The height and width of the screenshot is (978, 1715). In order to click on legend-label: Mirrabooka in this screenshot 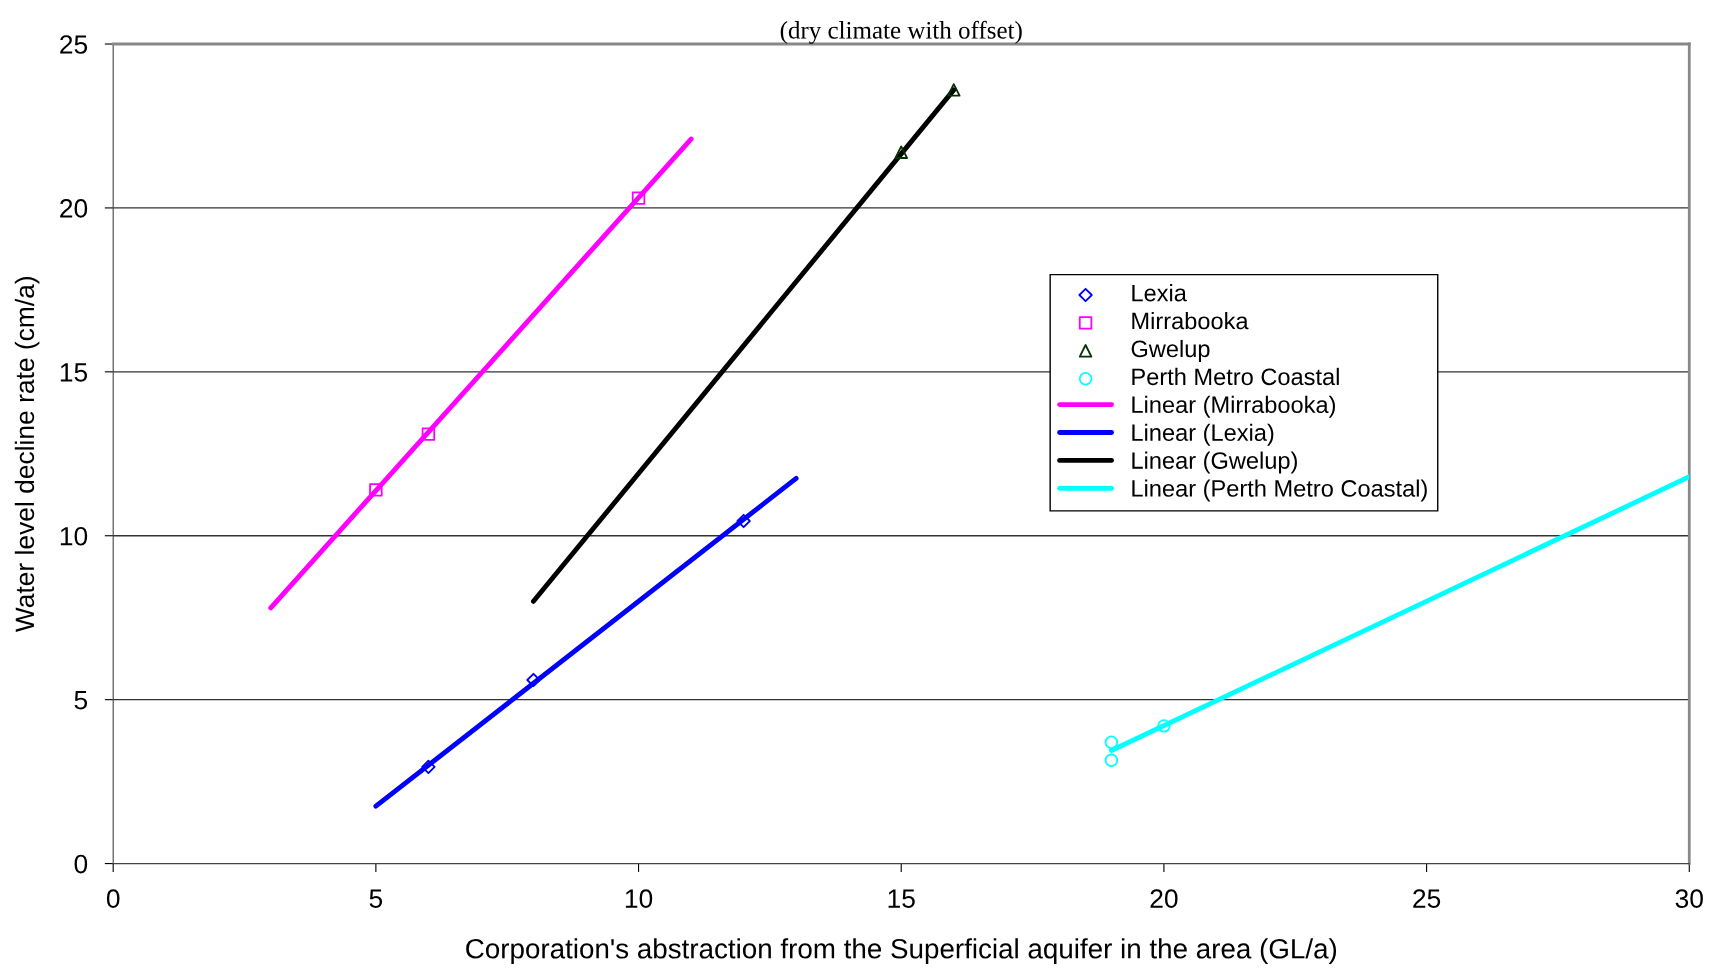, I will do `click(1190, 321)`.